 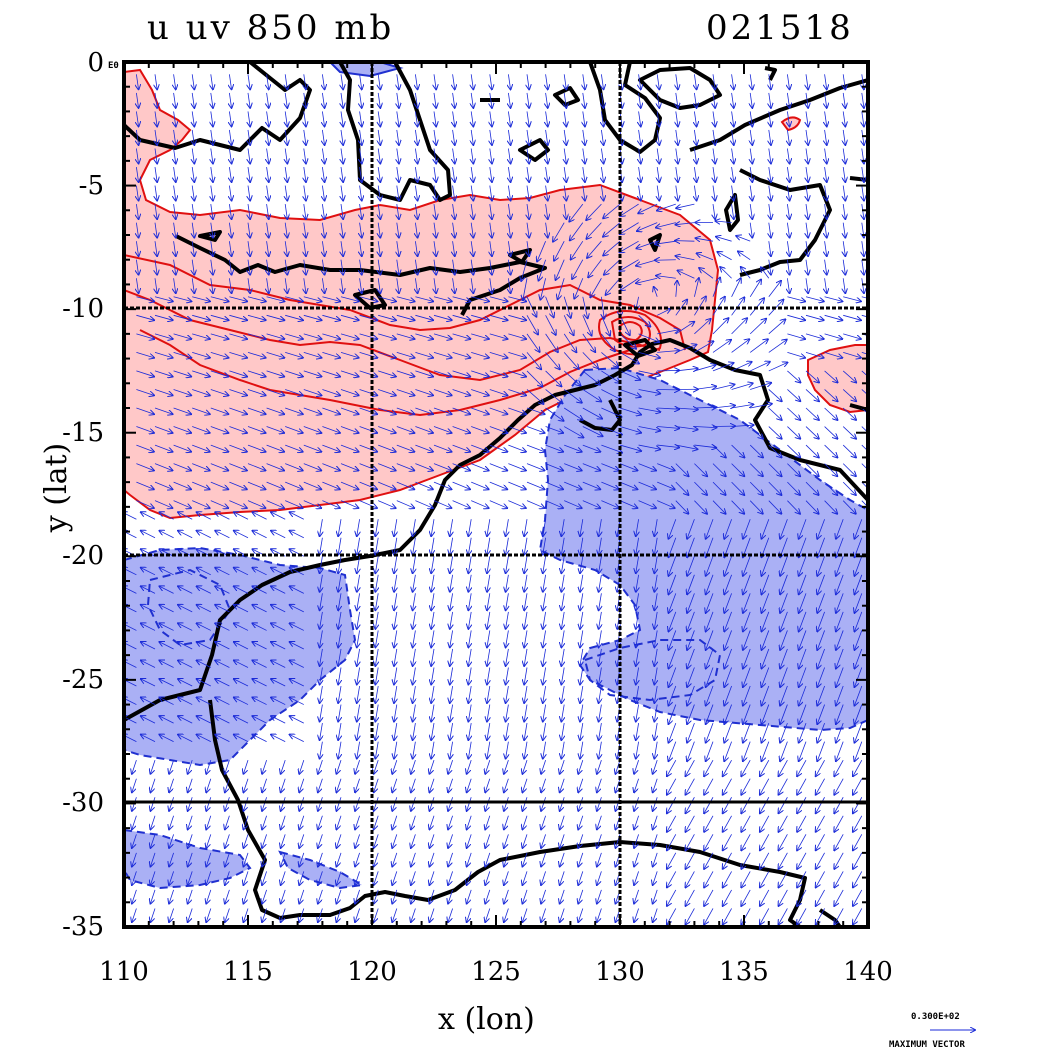 I want to click on y-corner-label: E0, so click(x=113, y=66).